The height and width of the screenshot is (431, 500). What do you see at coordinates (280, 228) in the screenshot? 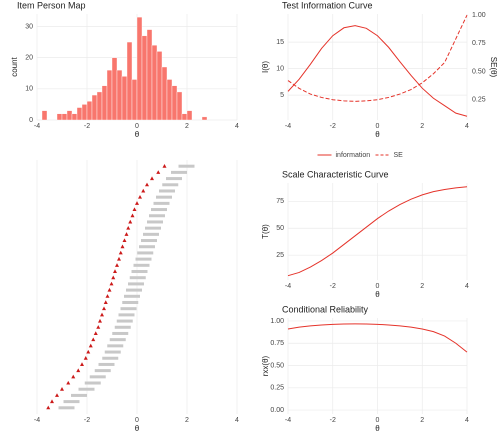
I see `y-tick-label: 50` at bounding box center [280, 228].